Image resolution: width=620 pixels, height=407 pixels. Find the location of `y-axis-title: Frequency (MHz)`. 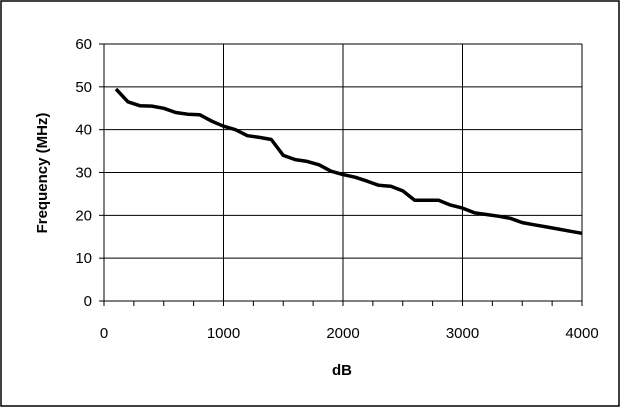

y-axis-title: Frequency (MHz) is located at coordinates (42, 173).